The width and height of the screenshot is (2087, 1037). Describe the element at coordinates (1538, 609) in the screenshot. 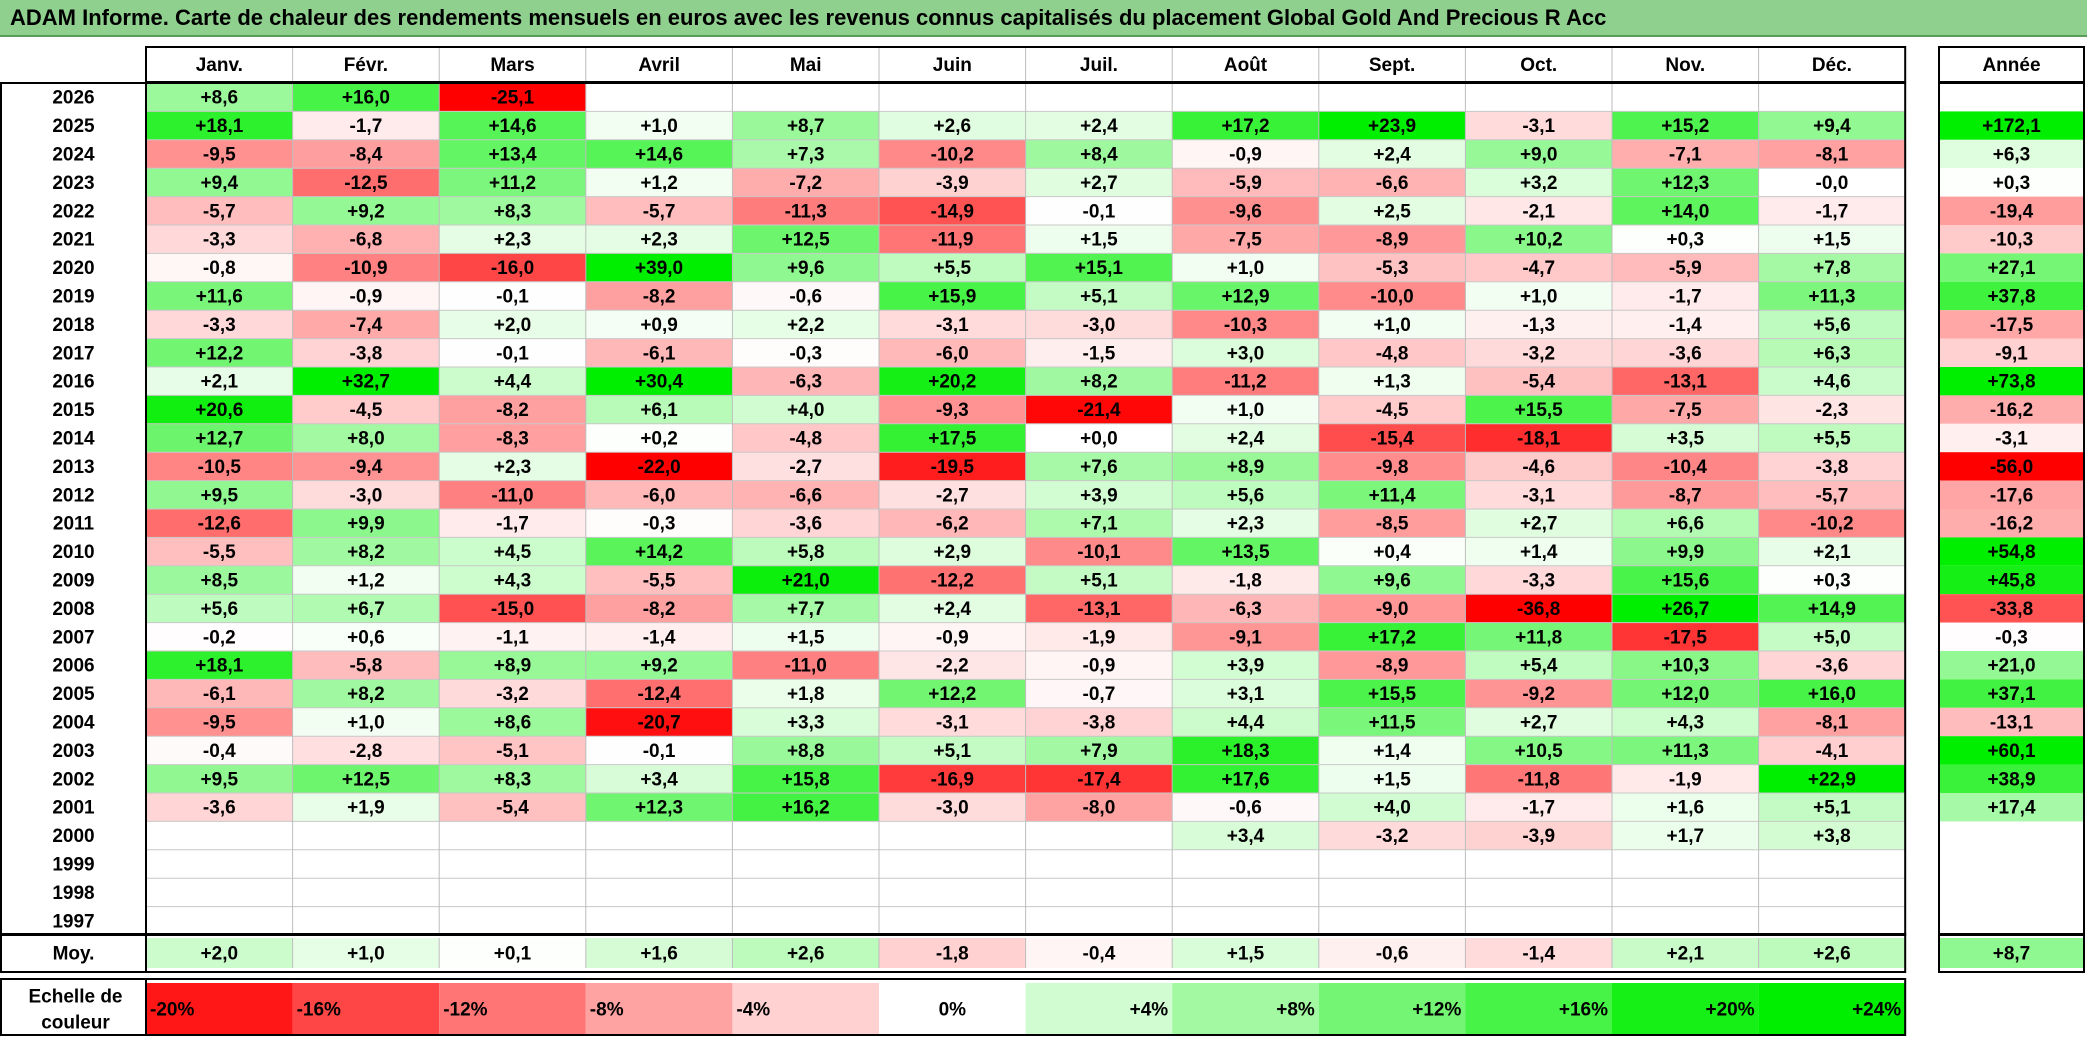

I see `cell-label-2008-10: -36,8` at that location.